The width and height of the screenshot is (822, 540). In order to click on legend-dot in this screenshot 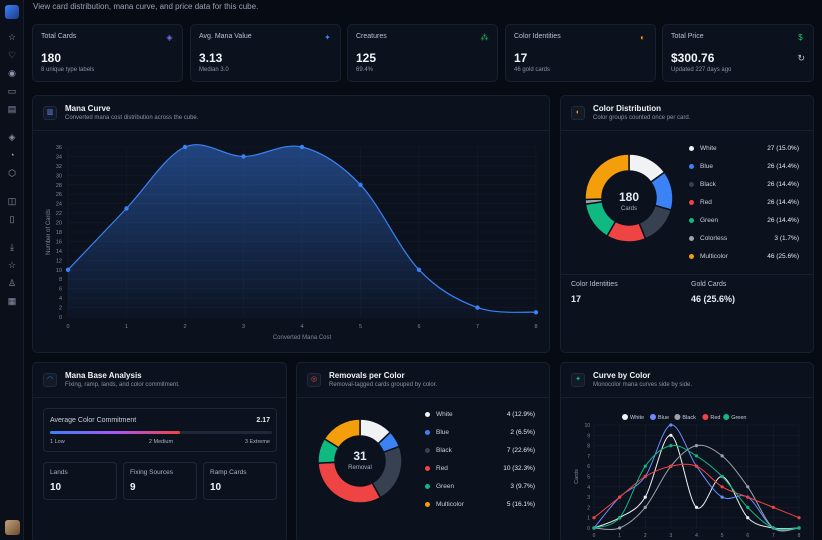, I will do `click(691, 166)`.